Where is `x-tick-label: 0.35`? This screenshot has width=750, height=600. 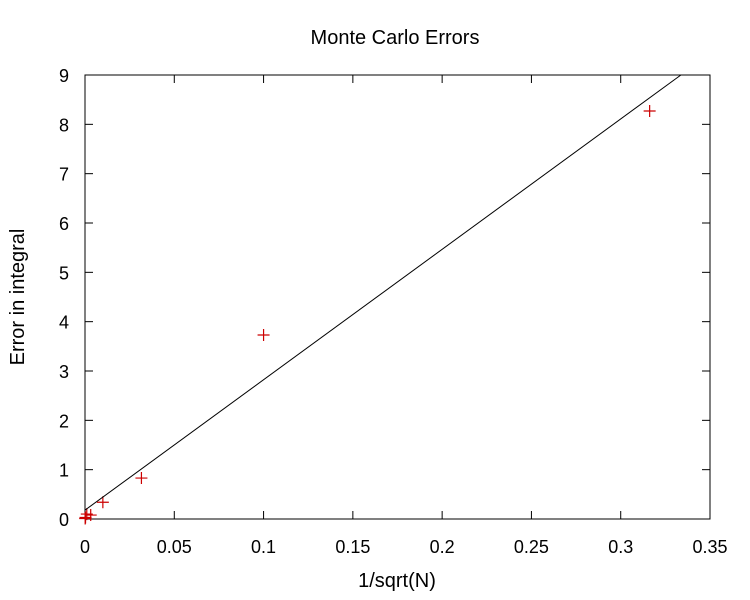
x-tick-label: 0.35 is located at coordinates (709, 547).